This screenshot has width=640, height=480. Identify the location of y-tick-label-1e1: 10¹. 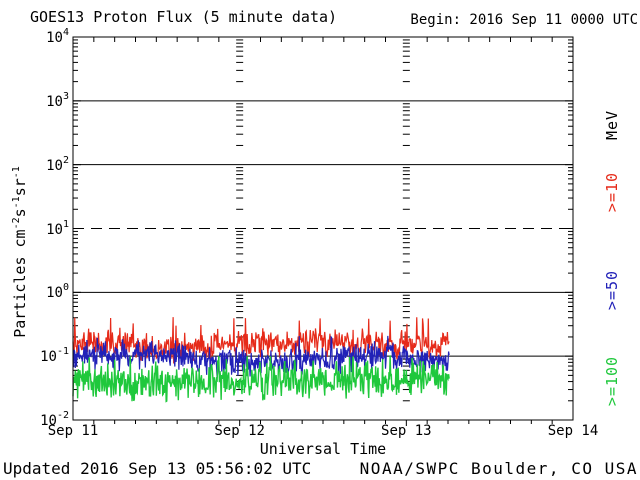
(57, 228).